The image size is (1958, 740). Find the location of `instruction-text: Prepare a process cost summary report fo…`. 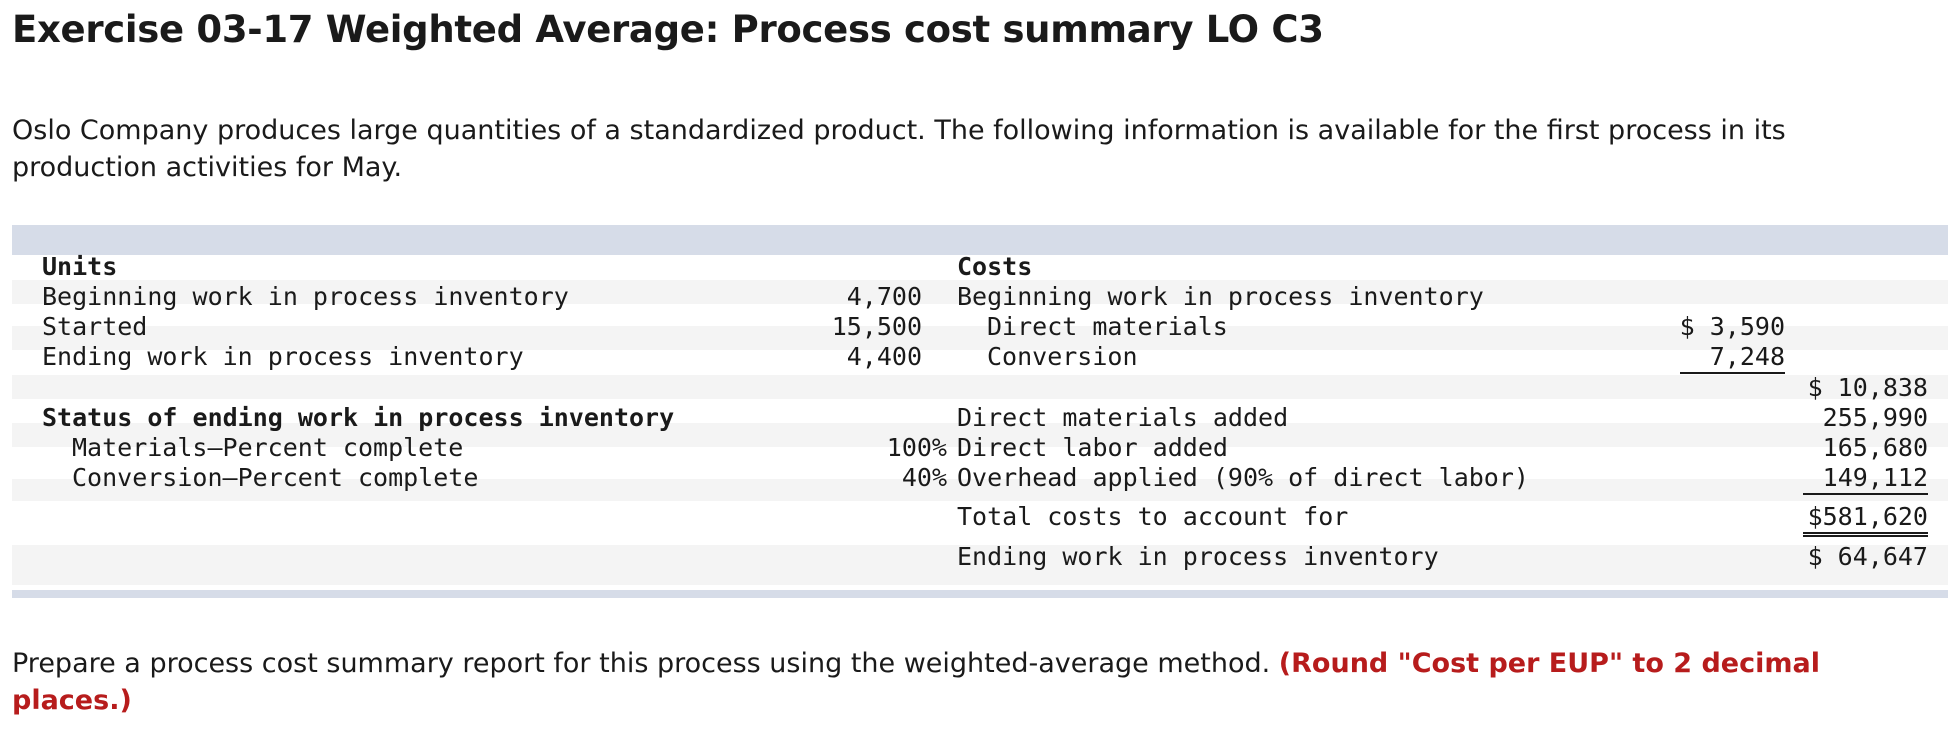

instruction-text: Prepare a process cost summary report fo… is located at coordinates (641, 663).